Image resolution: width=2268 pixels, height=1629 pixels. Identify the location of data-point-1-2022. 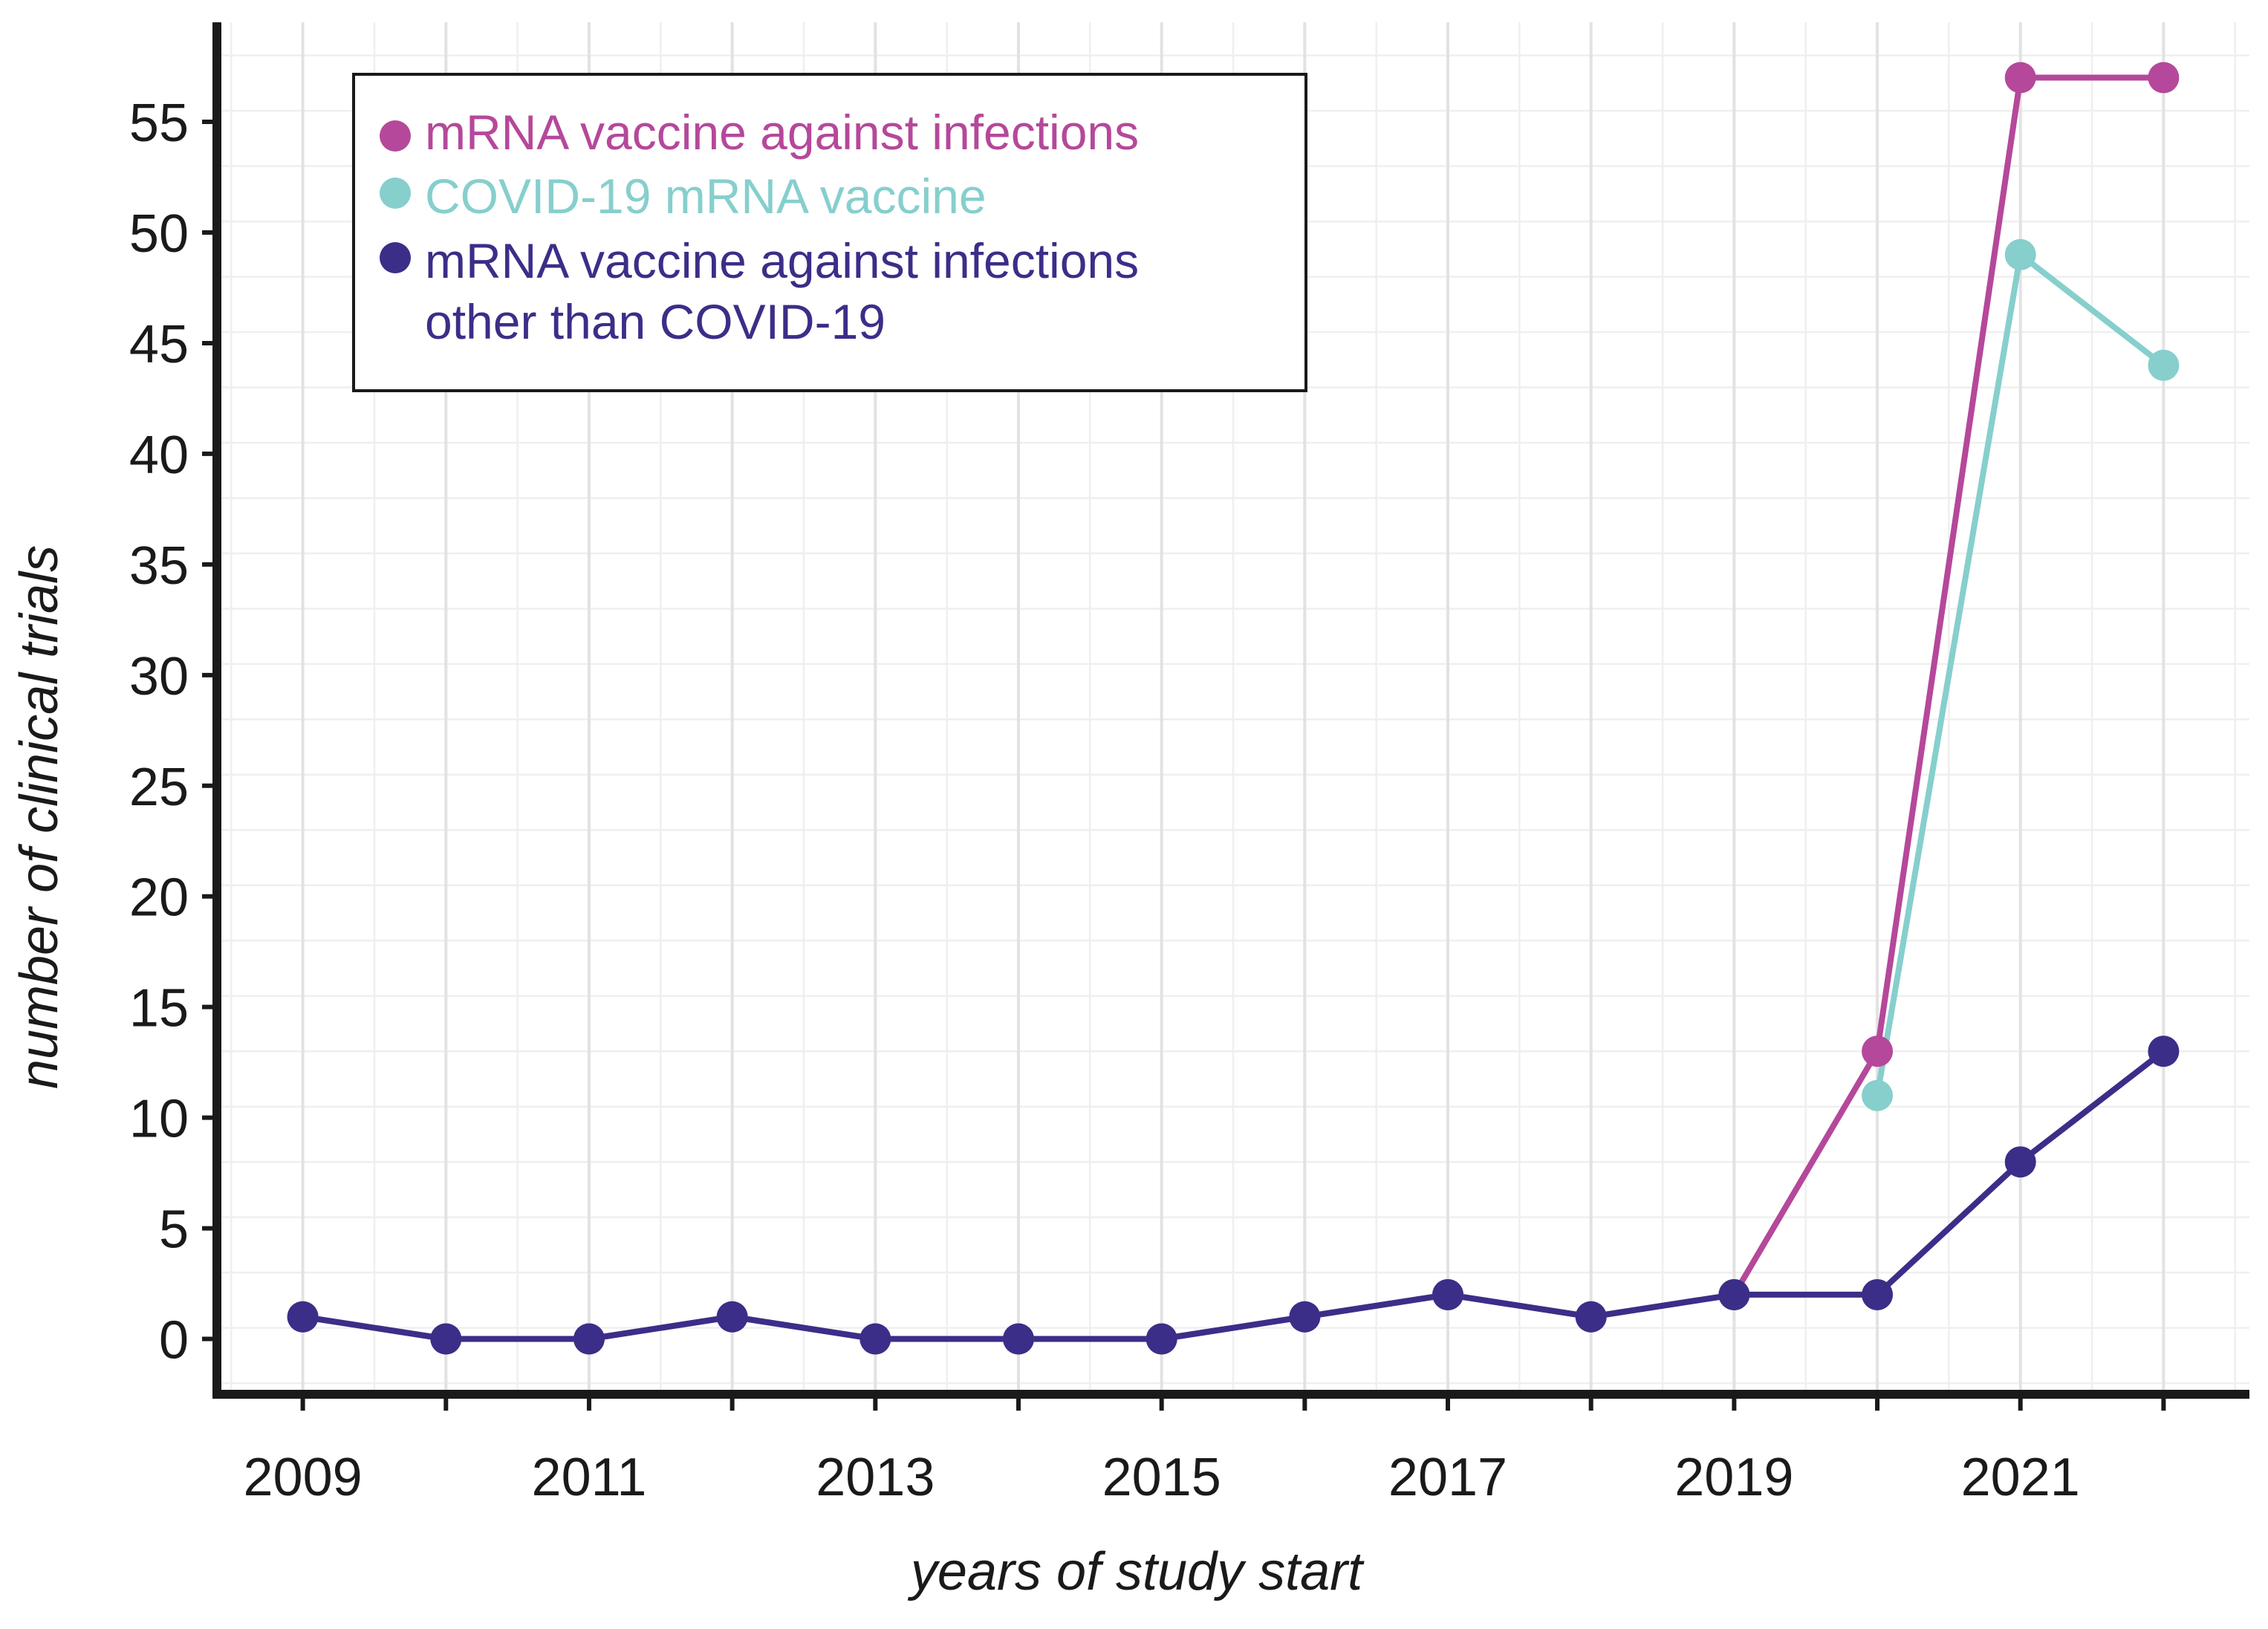
(2164, 365).